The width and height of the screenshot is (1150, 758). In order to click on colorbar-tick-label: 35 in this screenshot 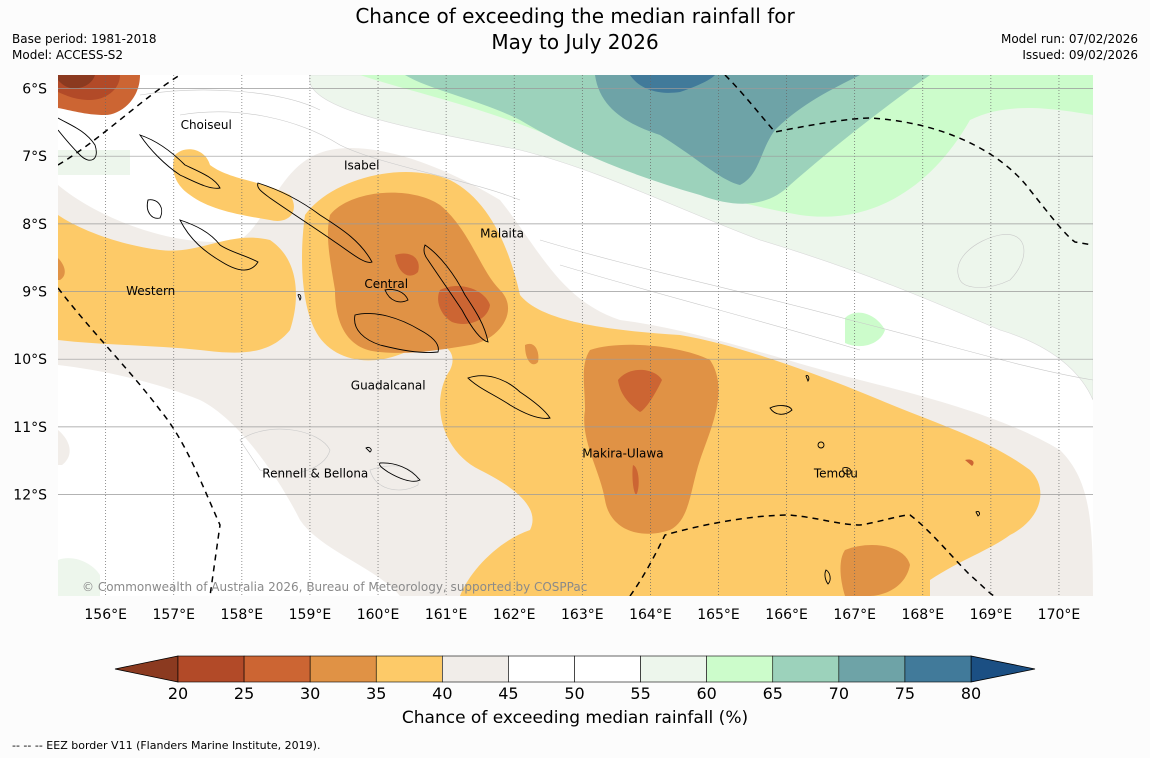, I will do `click(376, 693)`.